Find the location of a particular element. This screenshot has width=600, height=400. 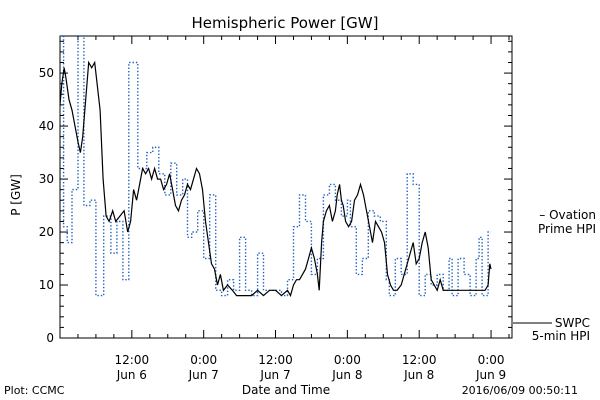

y-tick-label: 50 is located at coordinates (46, 73).